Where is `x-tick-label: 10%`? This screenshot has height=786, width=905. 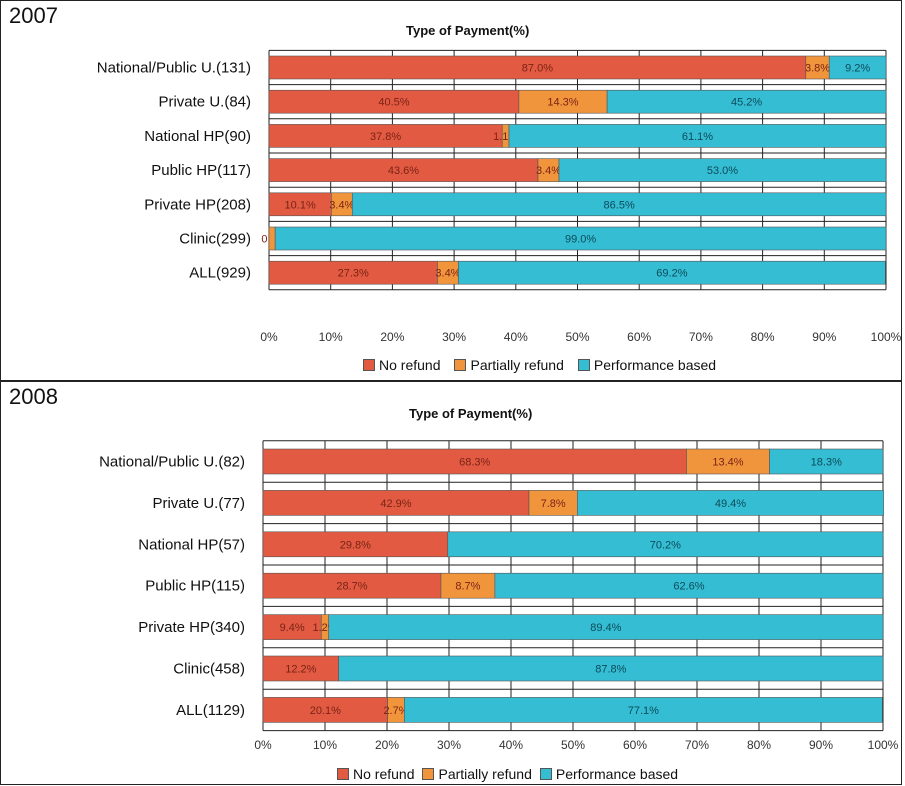 x-tick-label: 10% is located at coordinates (331, 337).